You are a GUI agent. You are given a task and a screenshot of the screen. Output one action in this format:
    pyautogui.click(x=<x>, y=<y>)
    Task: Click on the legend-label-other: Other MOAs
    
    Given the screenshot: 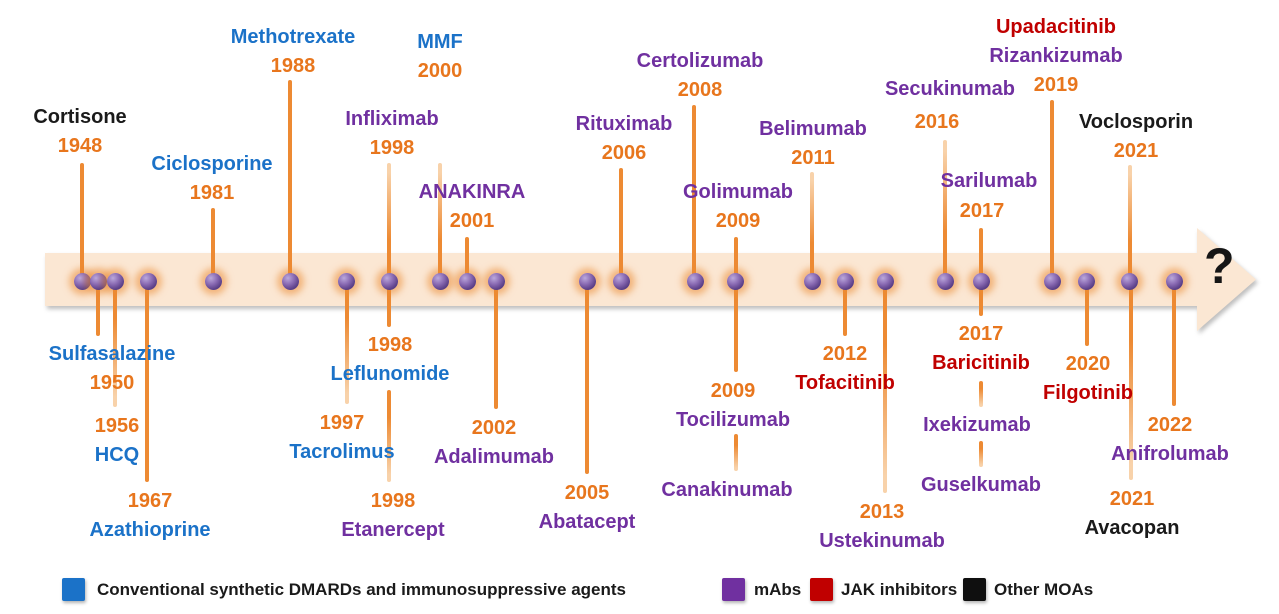 What is the action you would take?
    pyautogui.click(x=1044, y=589)
    